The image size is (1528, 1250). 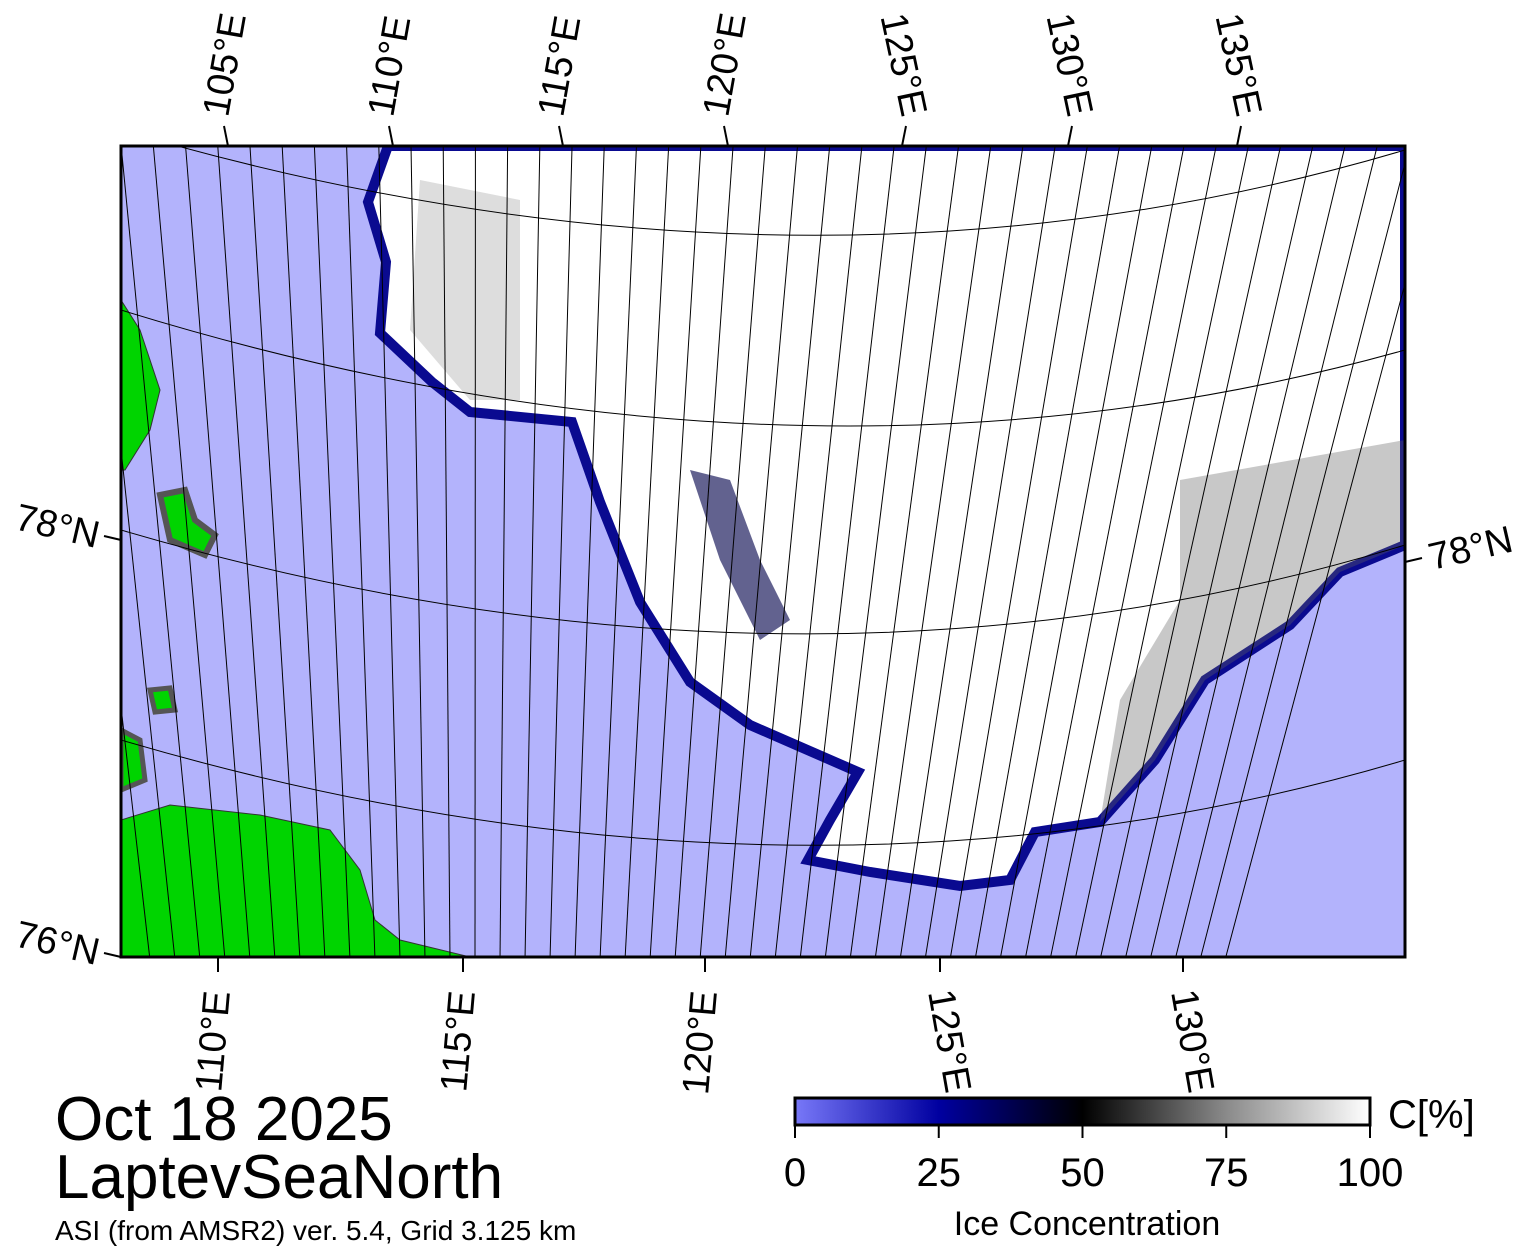 What do you see at coordinates (315, 1230) in the screenshot?
I see `source: ASI (from AMSR2) ver. 5.4, Grid 3.125 km` at bounding box center [315, 1230].